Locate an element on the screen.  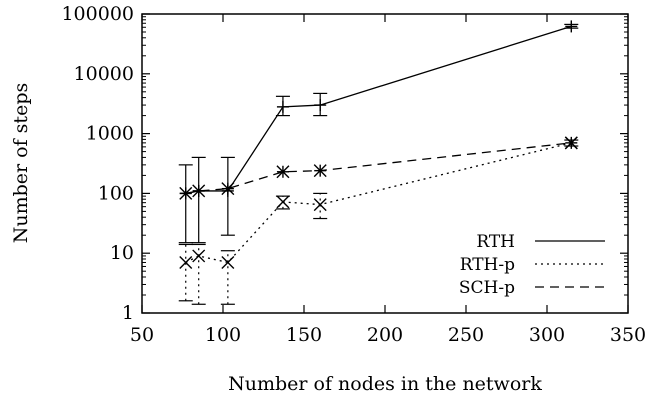
x-tick-label: 350 is located at coordinates (628, 335).